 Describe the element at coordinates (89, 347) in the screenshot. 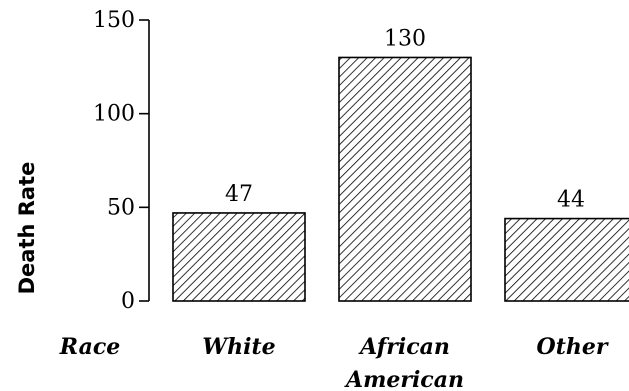

I see `x-axis-title: Race` at that location.